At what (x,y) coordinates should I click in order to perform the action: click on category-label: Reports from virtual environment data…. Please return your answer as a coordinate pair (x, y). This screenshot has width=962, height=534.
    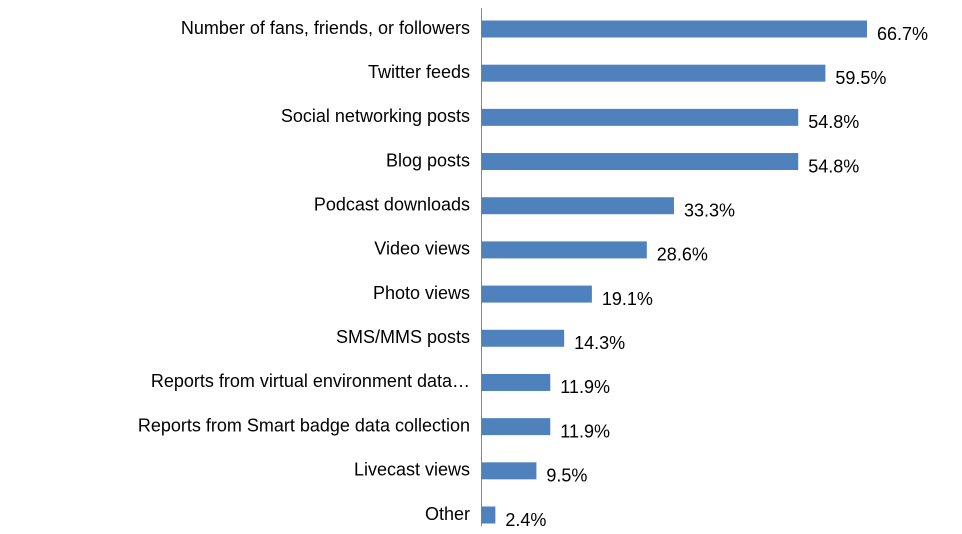
    Looking at the image, I should click on (310, 381).